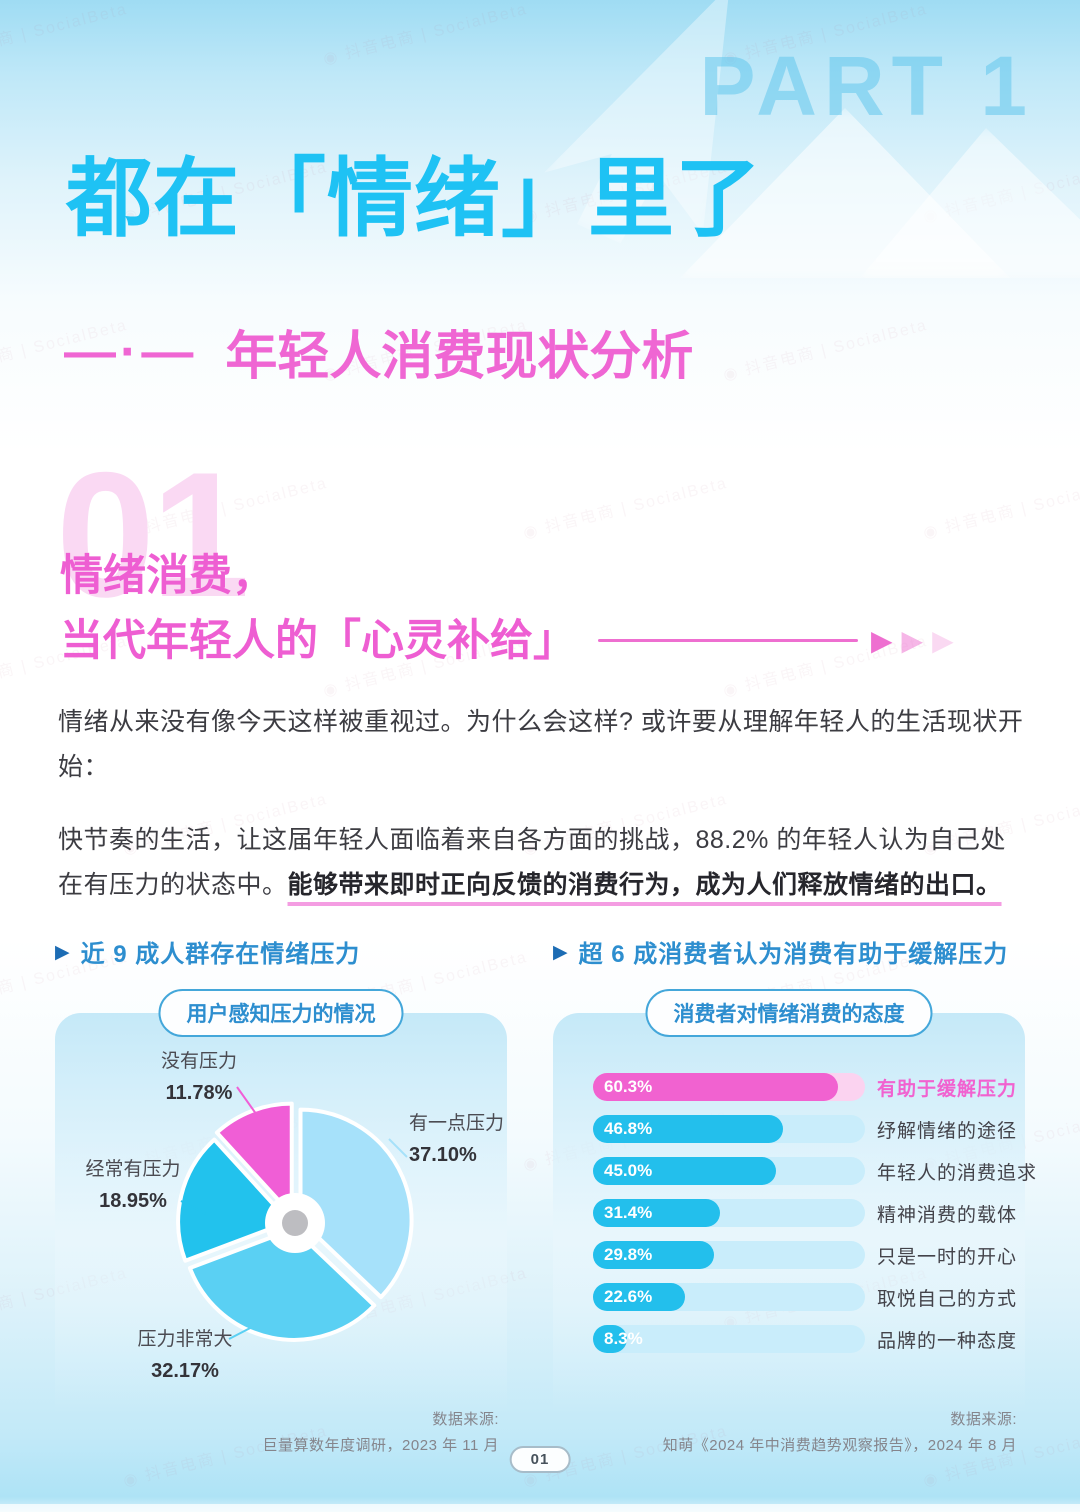 The image size is (1080, 1512). I want to click on section-heading-line1: 情绪消费，, so click(167, 576).